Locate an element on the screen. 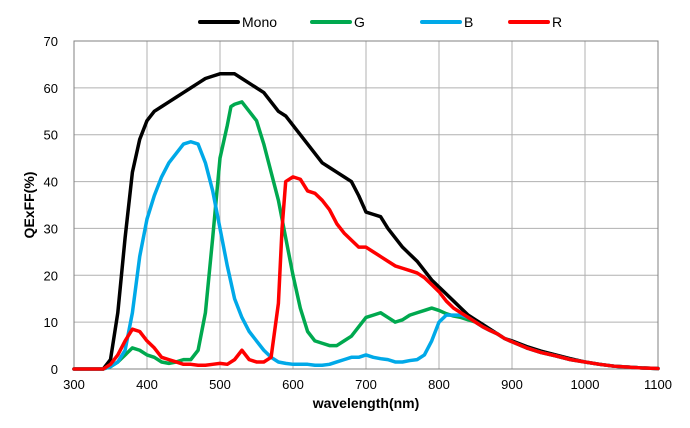  y-tick-label: 20 is located at coordinates (51, 275).